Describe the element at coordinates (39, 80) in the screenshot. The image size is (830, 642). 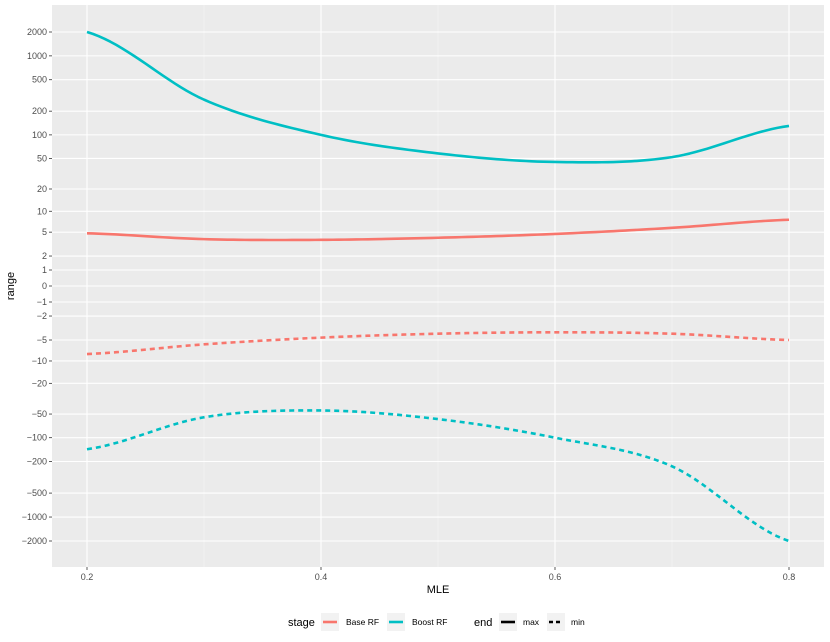
I see `y-tick-label: 500` at that location.